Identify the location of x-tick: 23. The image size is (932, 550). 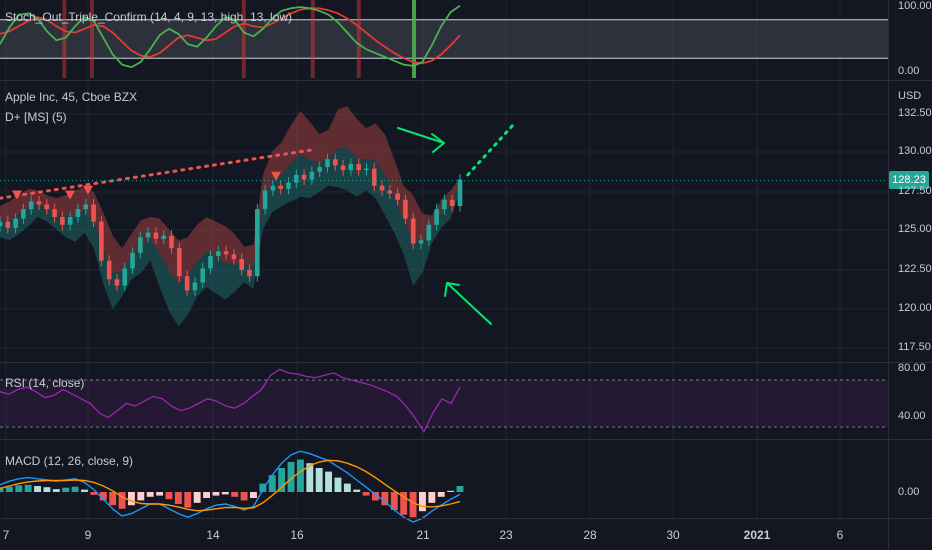
(506, 535).